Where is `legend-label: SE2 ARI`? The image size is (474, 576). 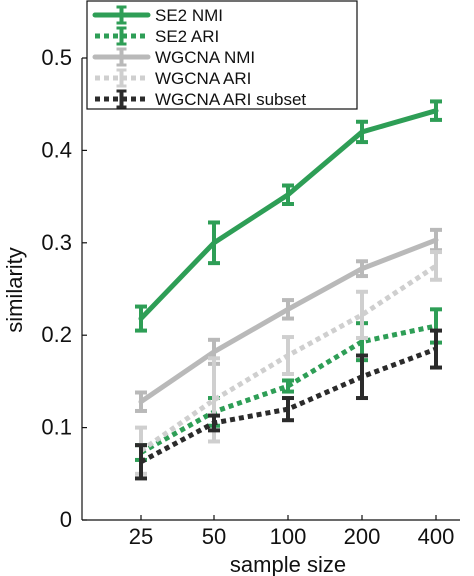 legend-label: SE2 ARI is located at coordinates (187, 36).